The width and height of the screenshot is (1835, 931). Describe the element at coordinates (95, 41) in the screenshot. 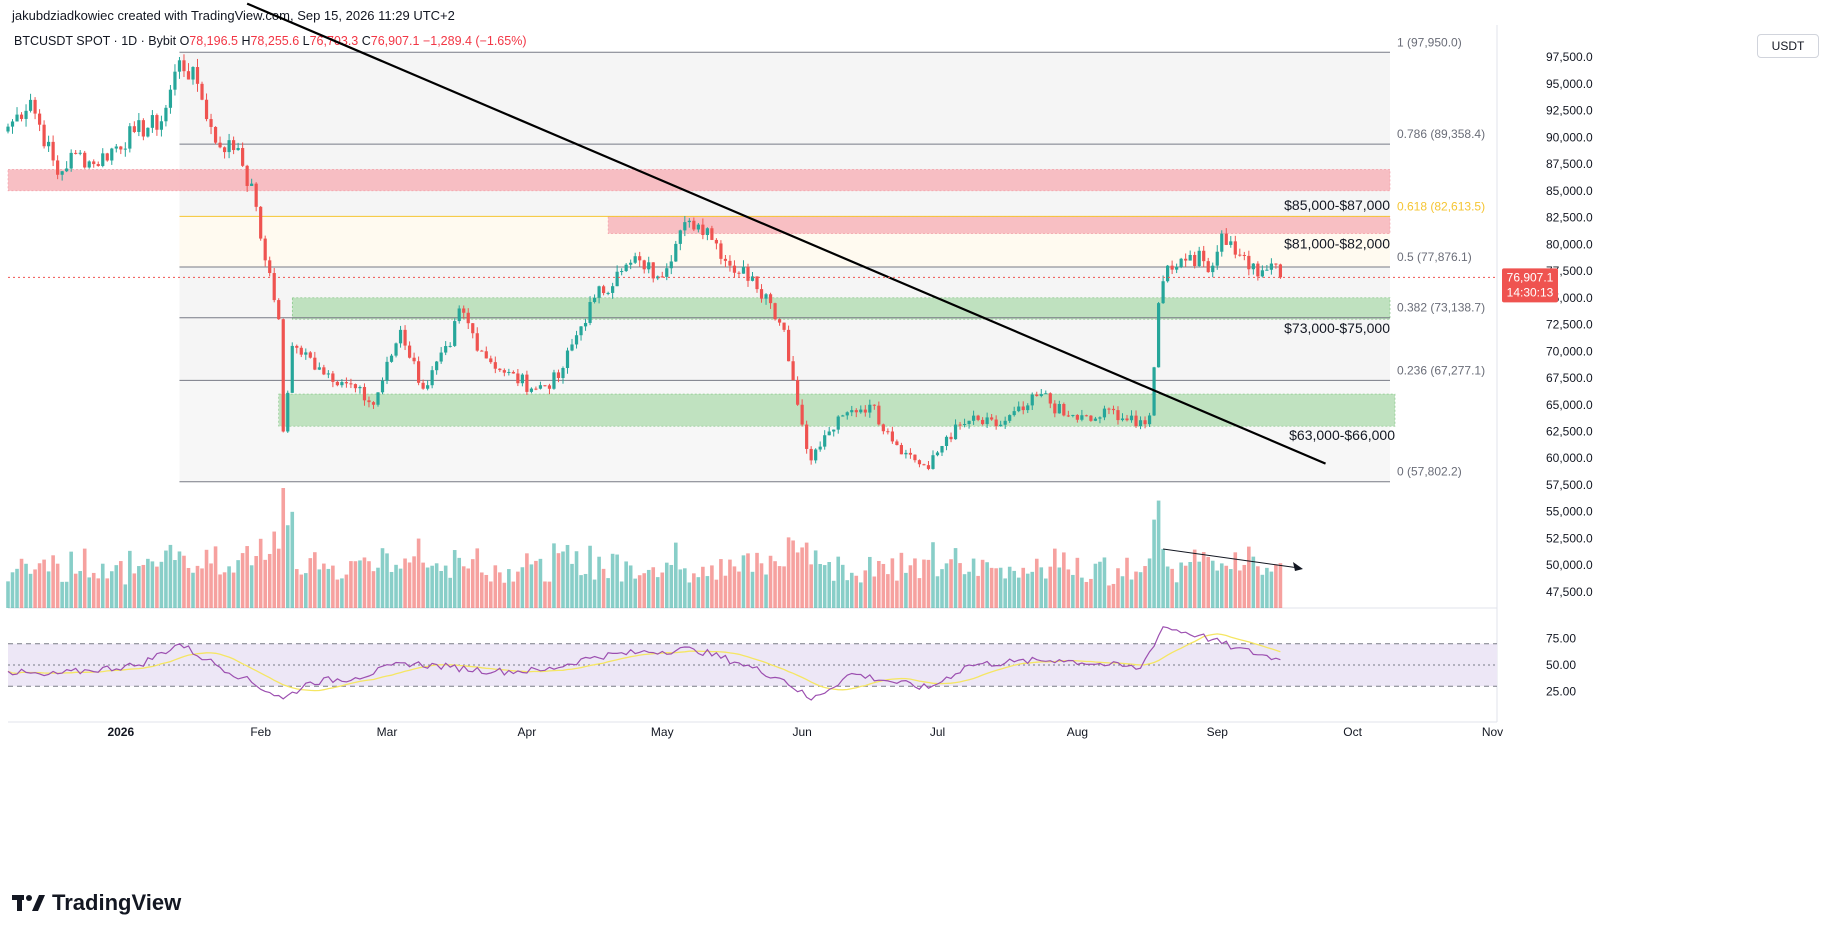

I see `symbol-name: BTCUSDT SPOT · 1D · Bybit` at that location.